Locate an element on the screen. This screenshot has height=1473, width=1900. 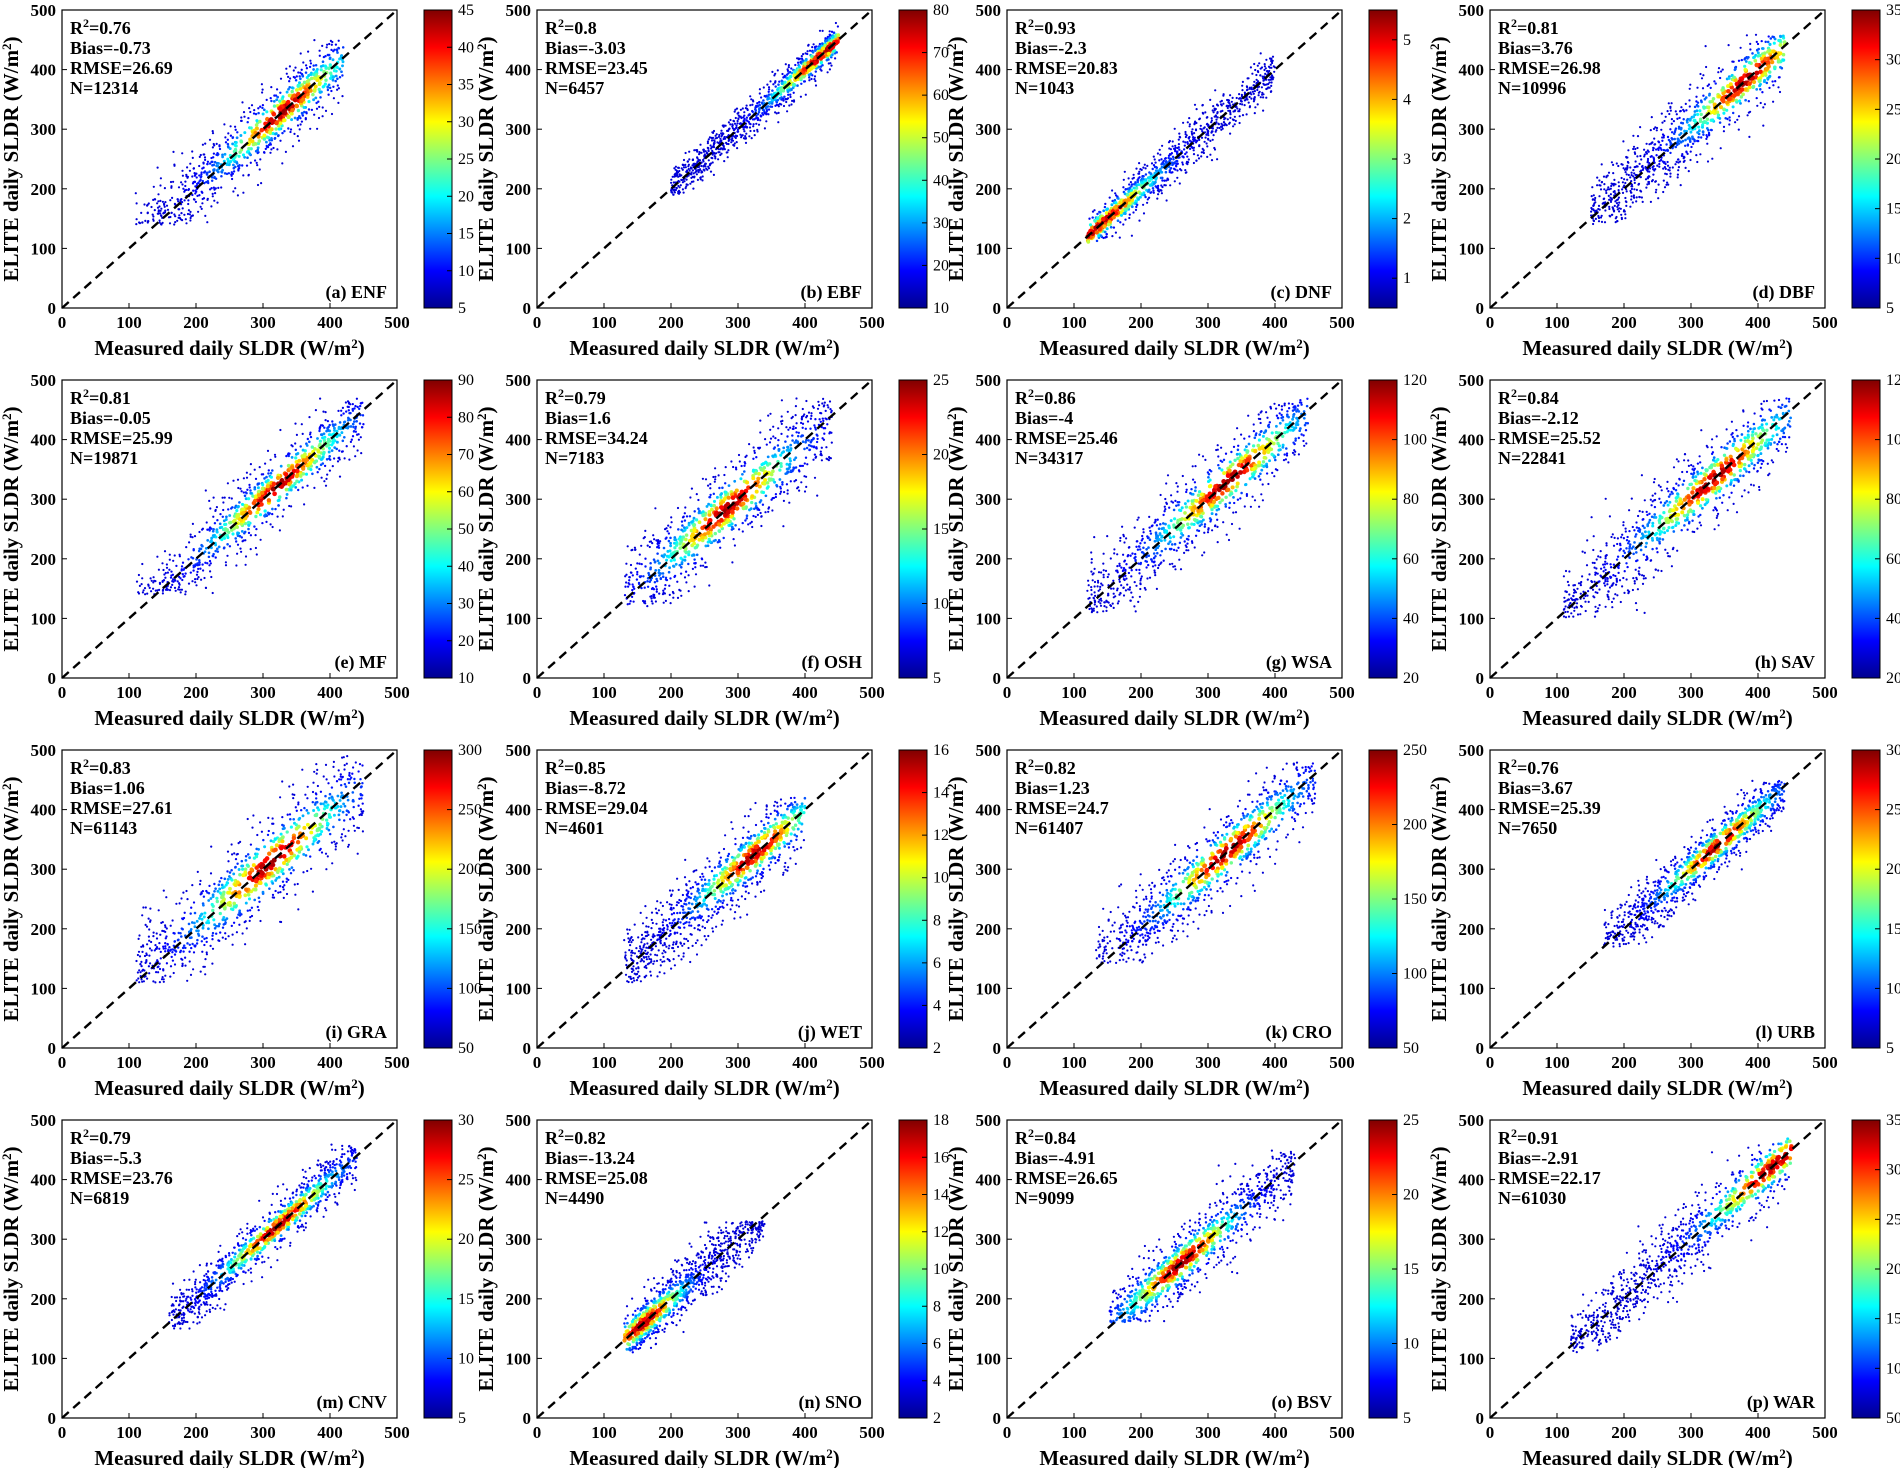
x-tick-label: 500 is located at coordinates (1825, 322).